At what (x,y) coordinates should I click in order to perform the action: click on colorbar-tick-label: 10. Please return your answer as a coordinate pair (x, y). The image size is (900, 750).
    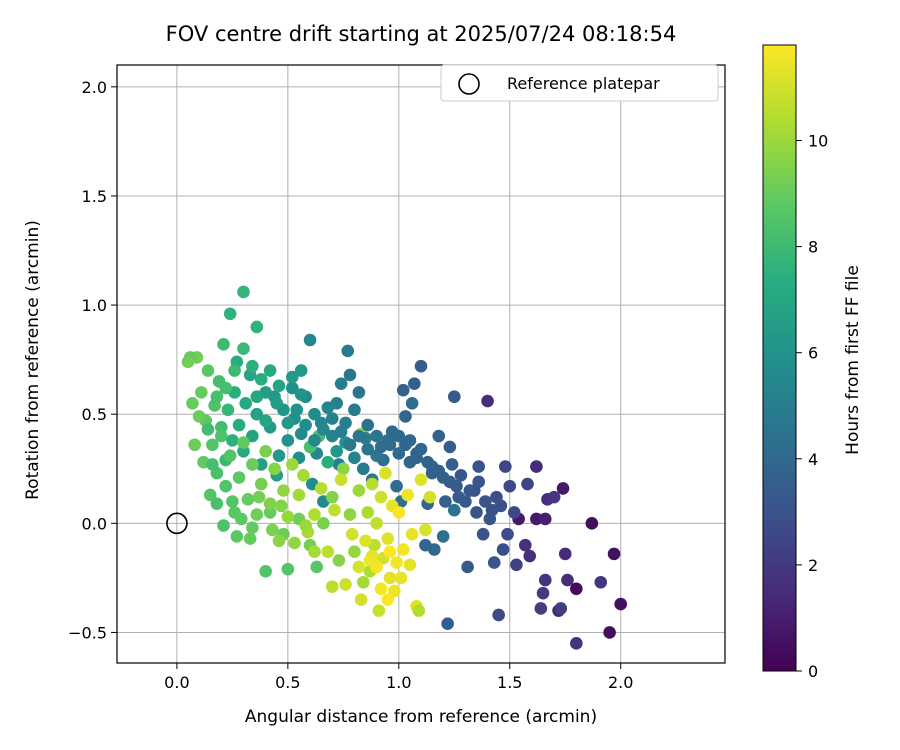
    Looking at the image, I should click on (818, 140).